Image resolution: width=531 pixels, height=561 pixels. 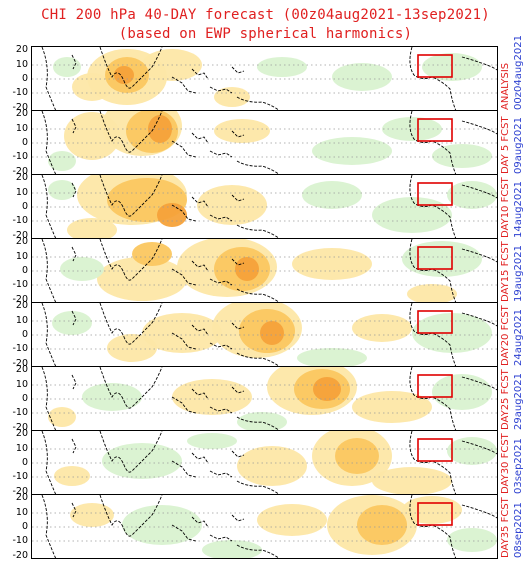 I want to click on panel-side-labels: DAY10 FCST 14aug2021, so click(x=515, y=206).